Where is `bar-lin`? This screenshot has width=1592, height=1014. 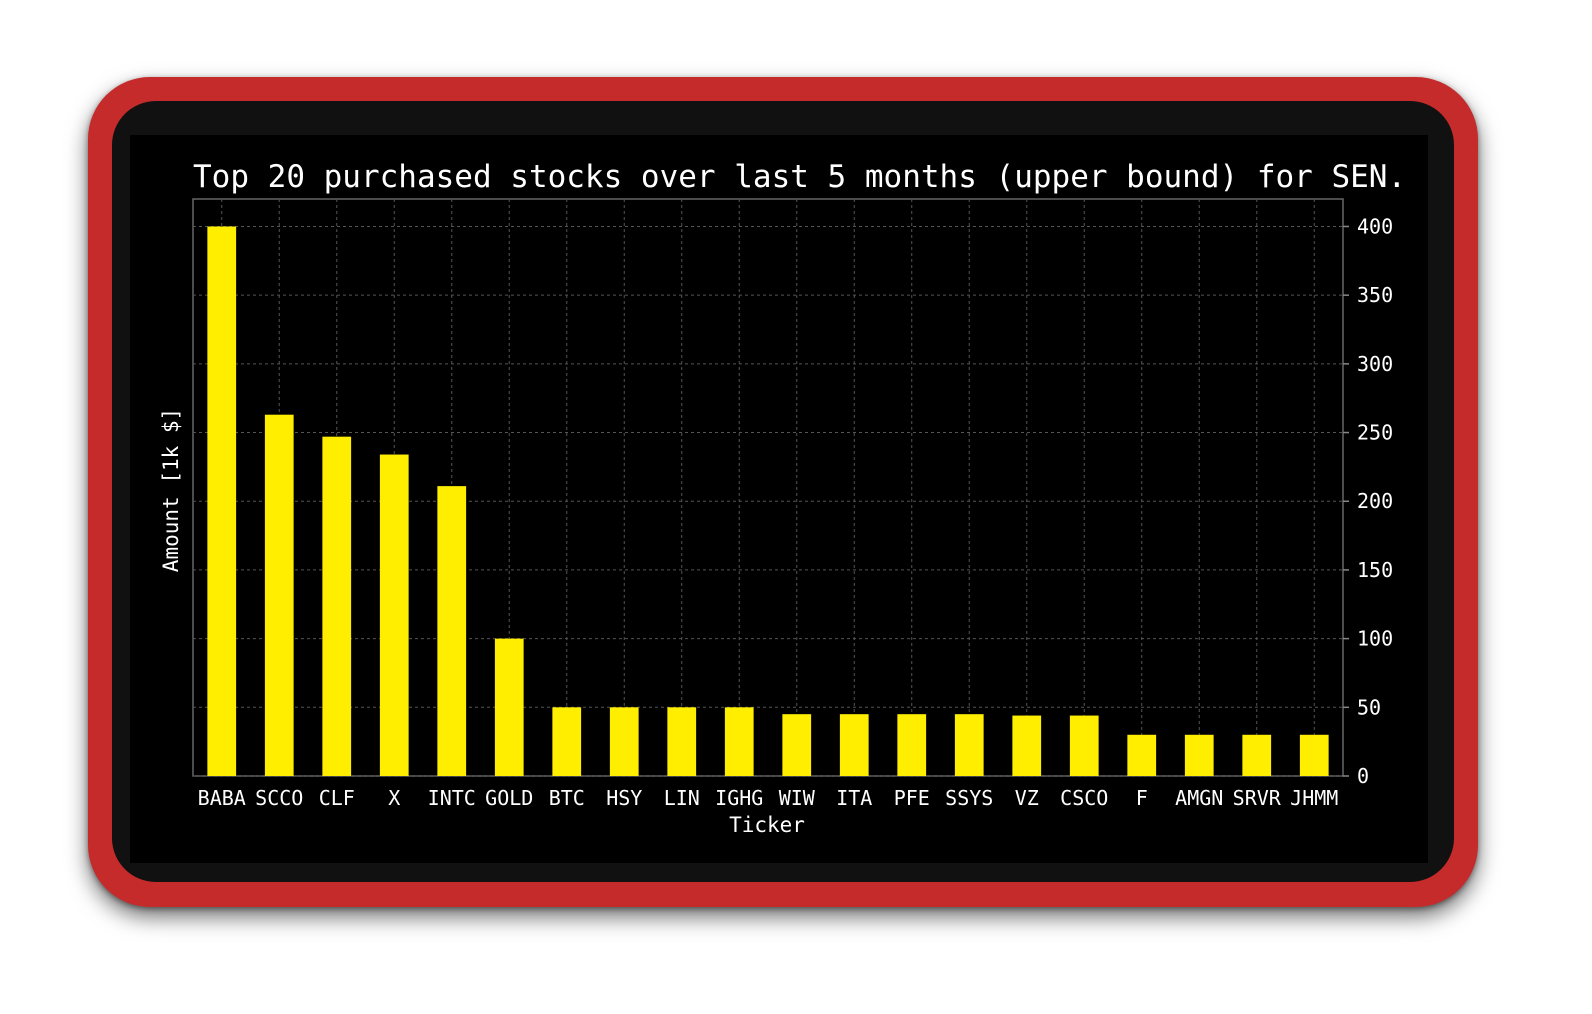
bar-lin is located at coordinates (681, 741).